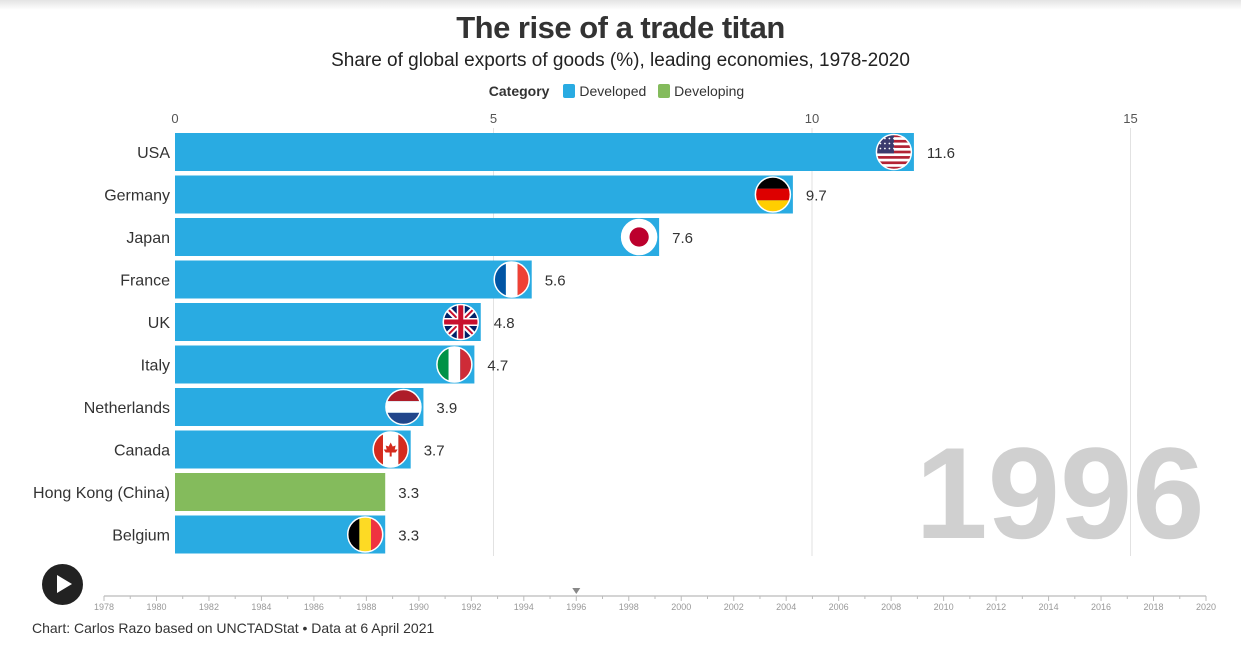 This screenshot has height=646, width=1241. What do you see at coordinates (493, 118) in the screenshot?
I see `x-tick-label: 5` at bounding box center [493, 118].